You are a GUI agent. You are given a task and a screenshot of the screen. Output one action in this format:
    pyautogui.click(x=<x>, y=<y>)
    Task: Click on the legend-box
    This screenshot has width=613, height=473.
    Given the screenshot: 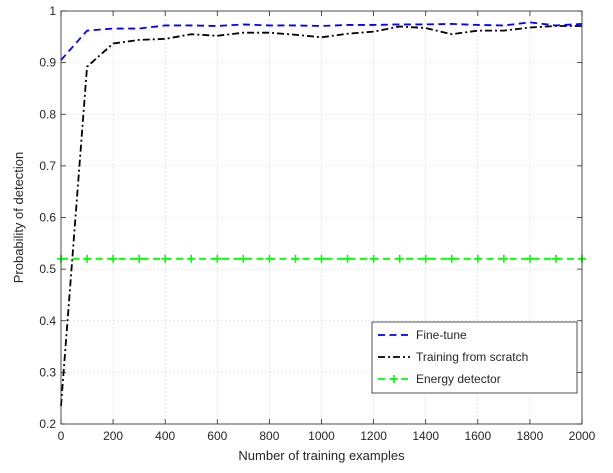 What is the action you would take?
    pyautogui.click(x=474, y=357)
    